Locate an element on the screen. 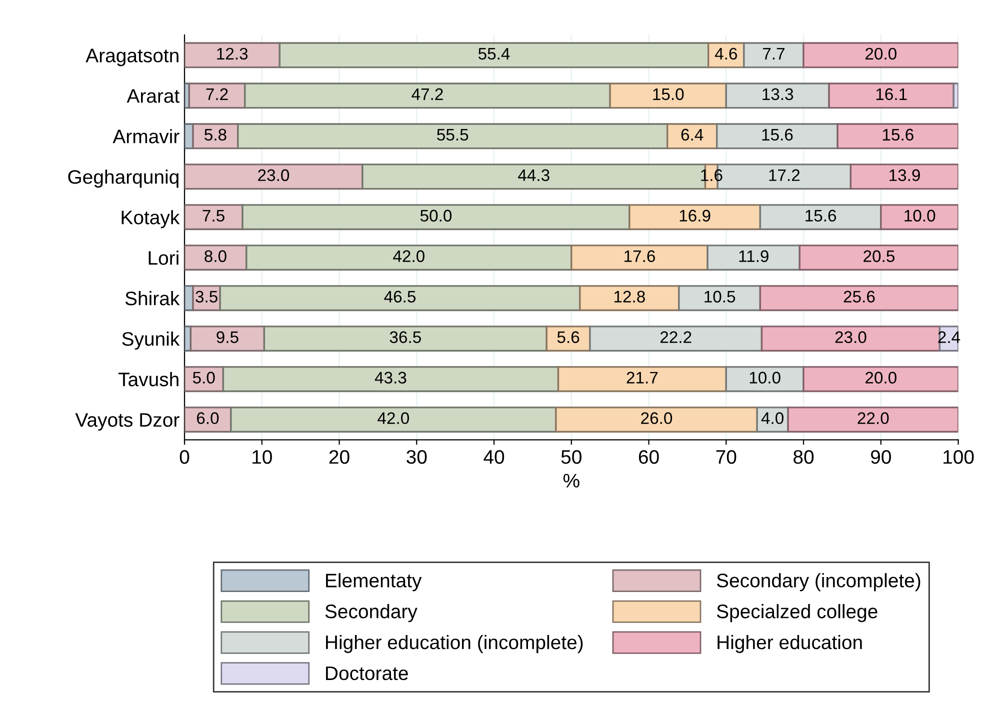  data-label: 5.8 is located at coordinates (215, 134).